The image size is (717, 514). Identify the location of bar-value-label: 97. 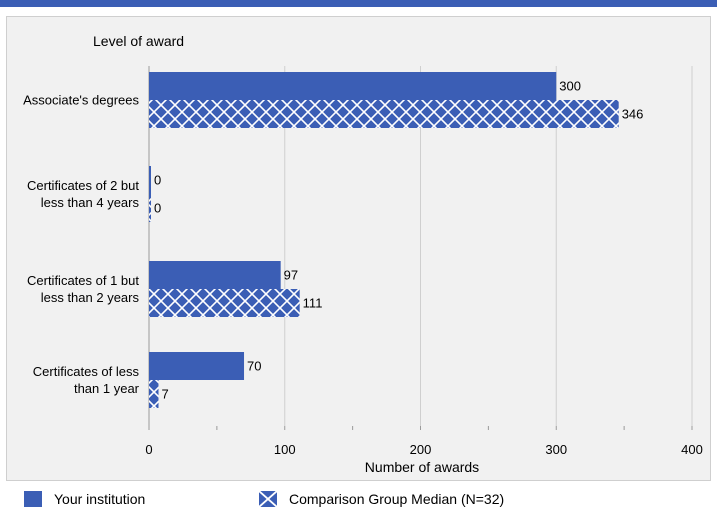
(291, 275).